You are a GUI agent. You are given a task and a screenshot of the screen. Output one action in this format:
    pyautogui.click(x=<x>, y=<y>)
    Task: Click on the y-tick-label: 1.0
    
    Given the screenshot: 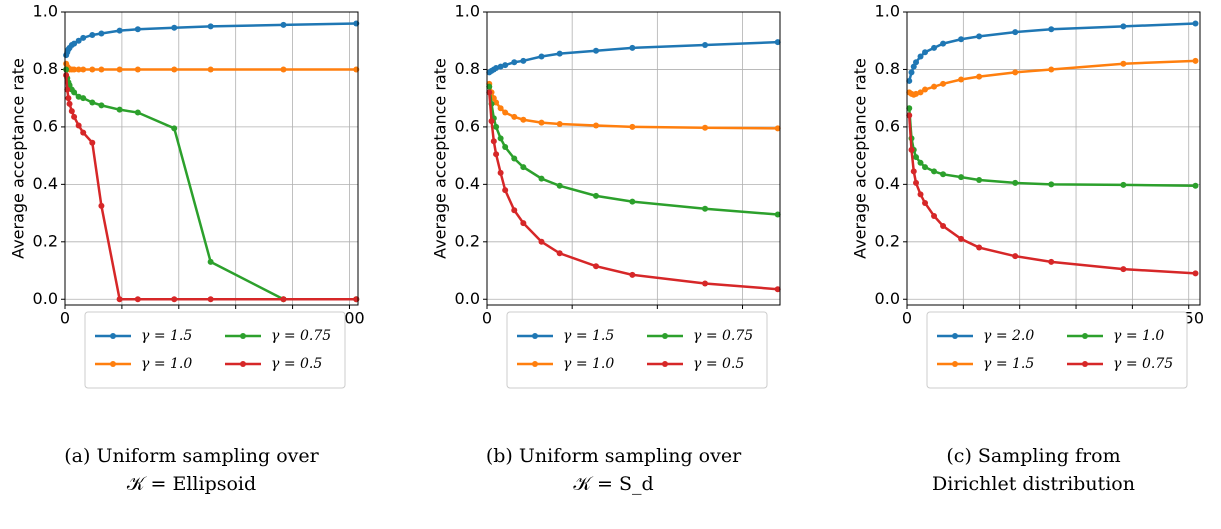 What is the action you would take?
    pyautogui.click(x=887, y=11)
    